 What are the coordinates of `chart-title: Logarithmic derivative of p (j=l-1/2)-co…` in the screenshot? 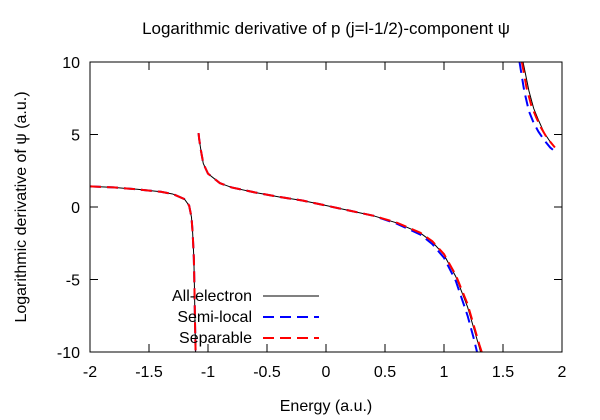 It's located at (326, 28).